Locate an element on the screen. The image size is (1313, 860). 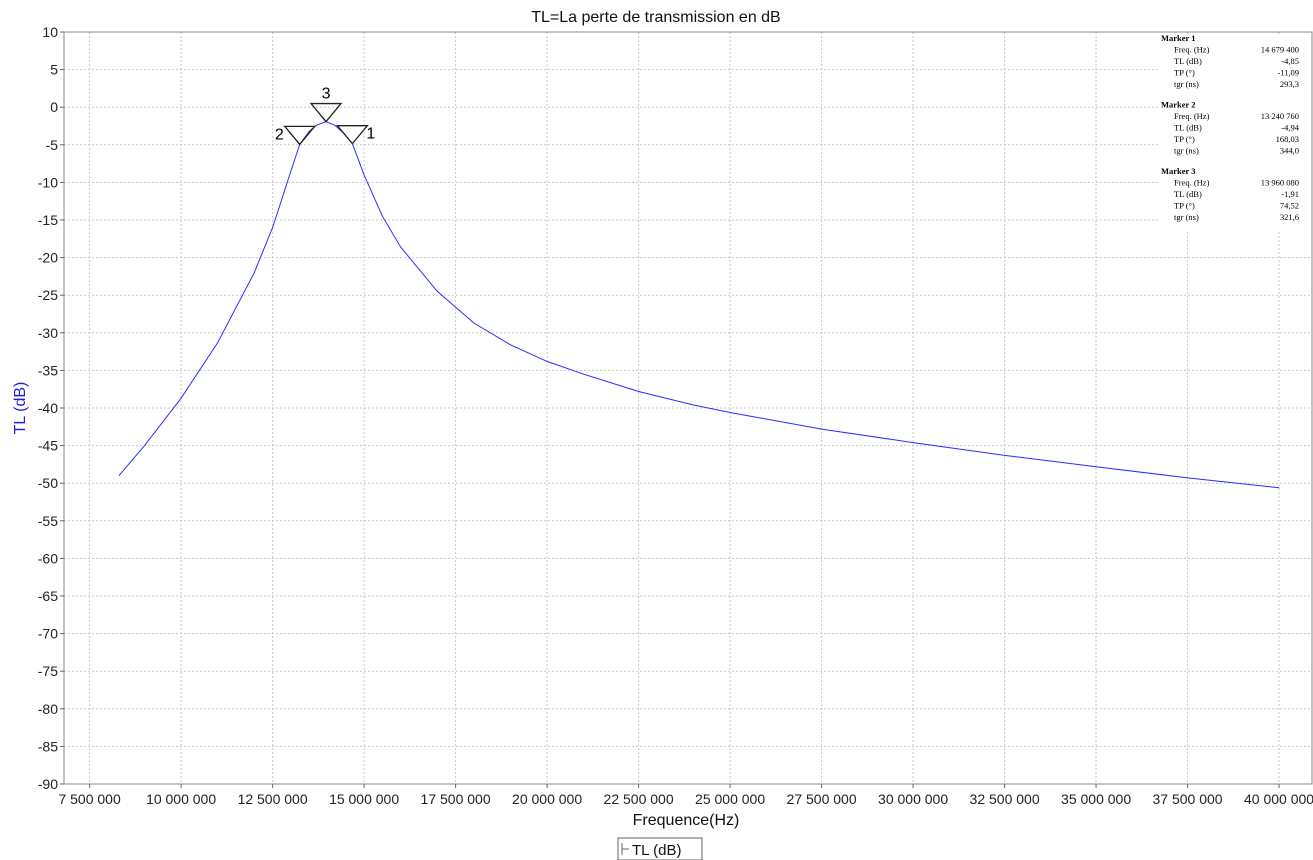
marker-layer: 1 2 3 is located at coordinates (325, 116).